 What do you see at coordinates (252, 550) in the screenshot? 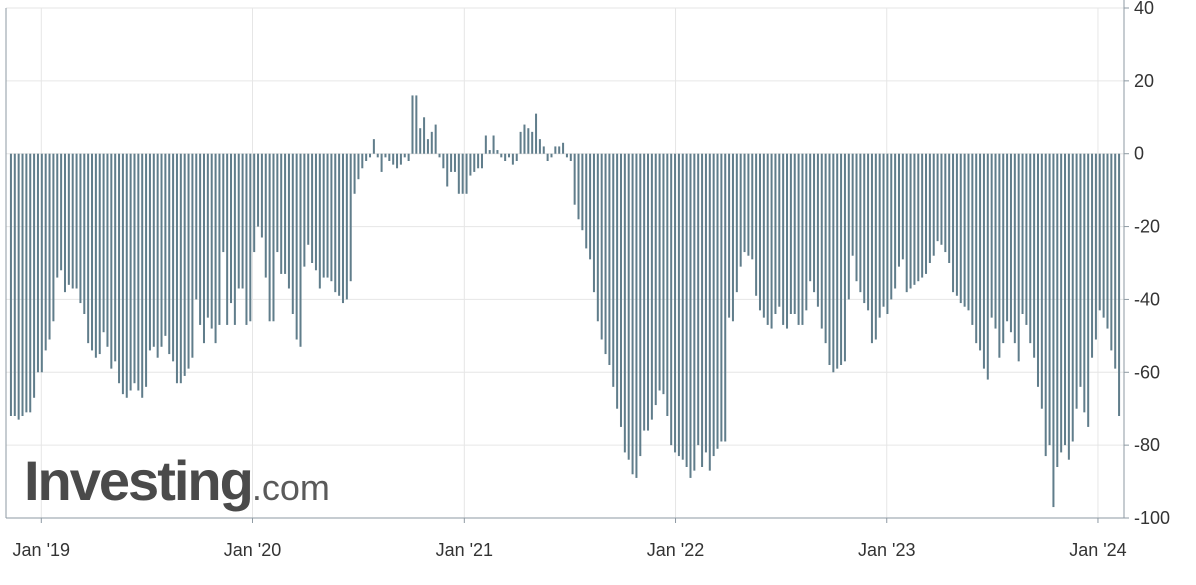
I see `x-tick-label: Jan '20` at bounding box center [252, 550].